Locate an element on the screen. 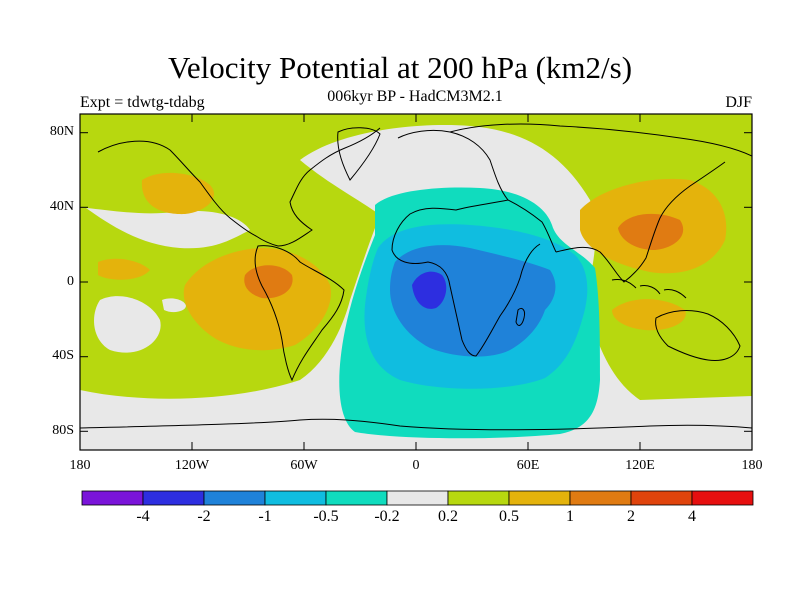  colorbar-label: -1 is located at coordinates (265, 516).